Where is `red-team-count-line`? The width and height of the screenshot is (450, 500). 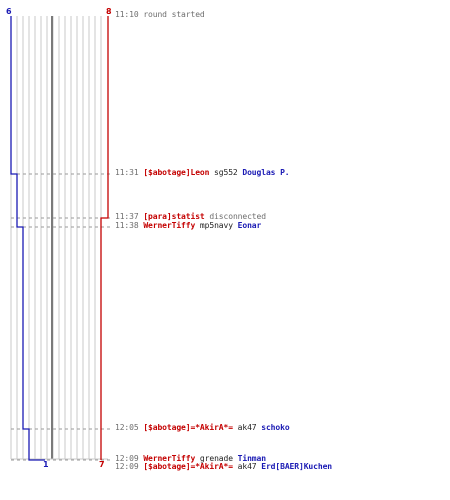
red-team-count-line is located at coordinates (104, 238).